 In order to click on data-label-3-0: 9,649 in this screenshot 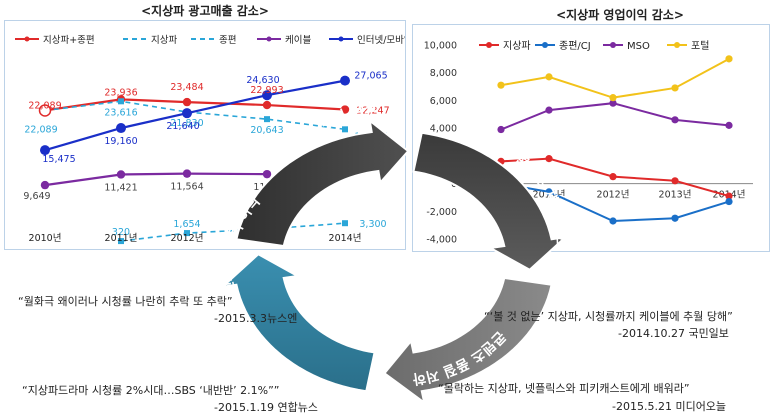, I will do `click(36, 196)`.